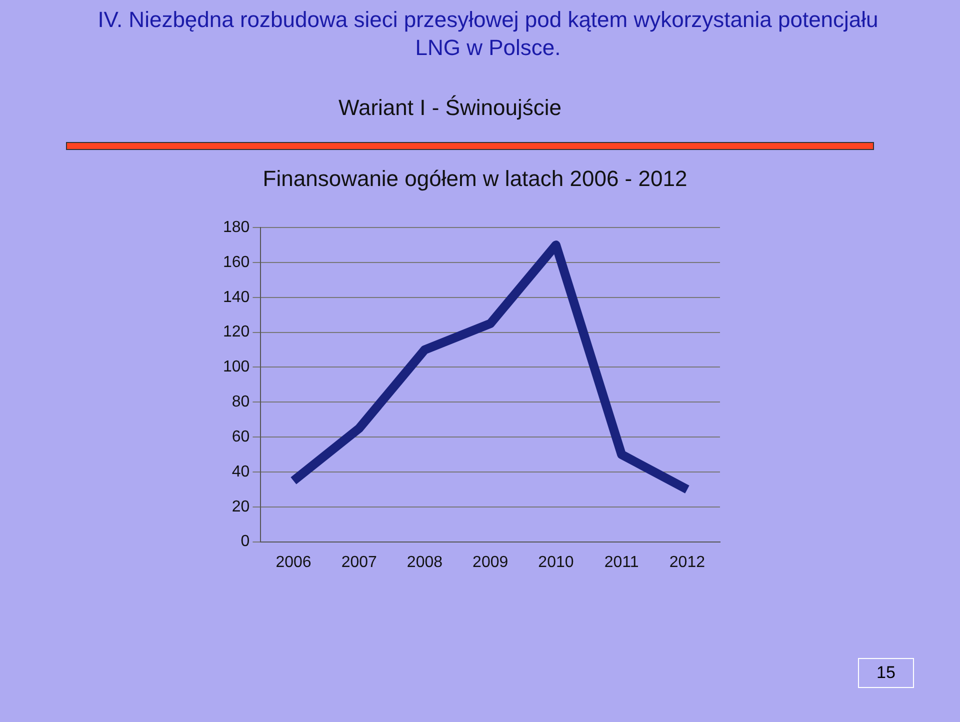 This screenshot has width=960, height=722. I want to click on text: 15, so click(886, 673).